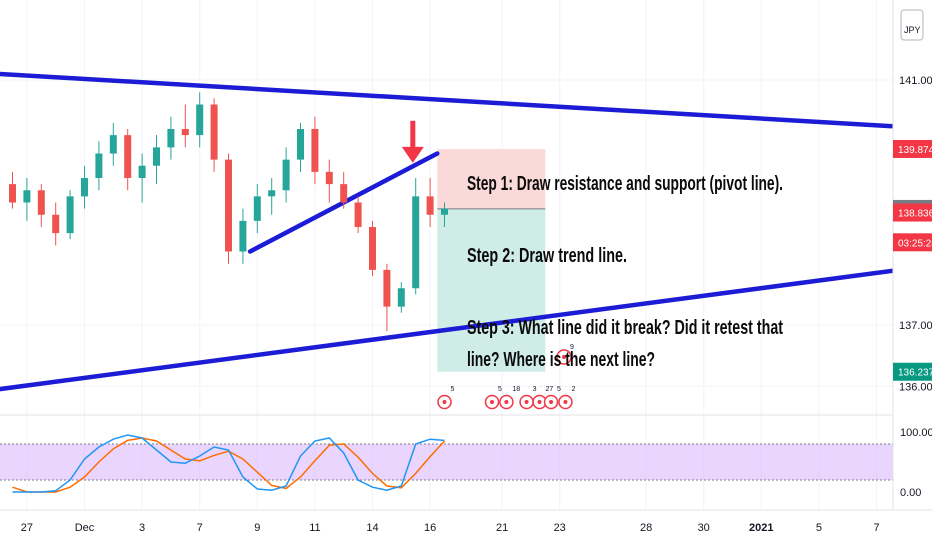  I want to click on price-axis-bg, so click(912, 275).